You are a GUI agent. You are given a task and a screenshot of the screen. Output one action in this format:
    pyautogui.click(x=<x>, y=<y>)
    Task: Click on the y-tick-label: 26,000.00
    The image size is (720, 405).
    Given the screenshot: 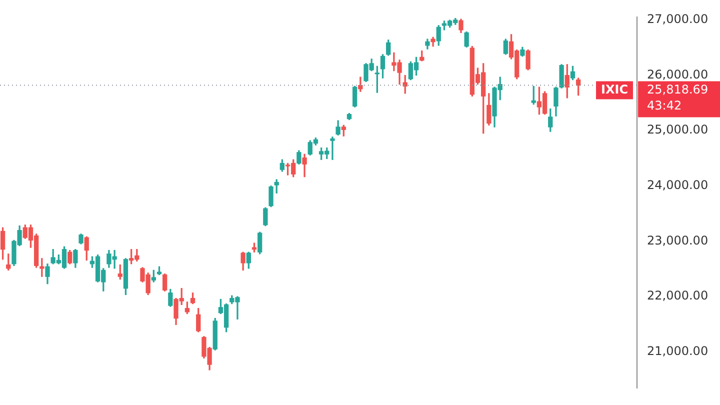 What is the action you would take?
    pyautogui.click(x=677, y=74)
    